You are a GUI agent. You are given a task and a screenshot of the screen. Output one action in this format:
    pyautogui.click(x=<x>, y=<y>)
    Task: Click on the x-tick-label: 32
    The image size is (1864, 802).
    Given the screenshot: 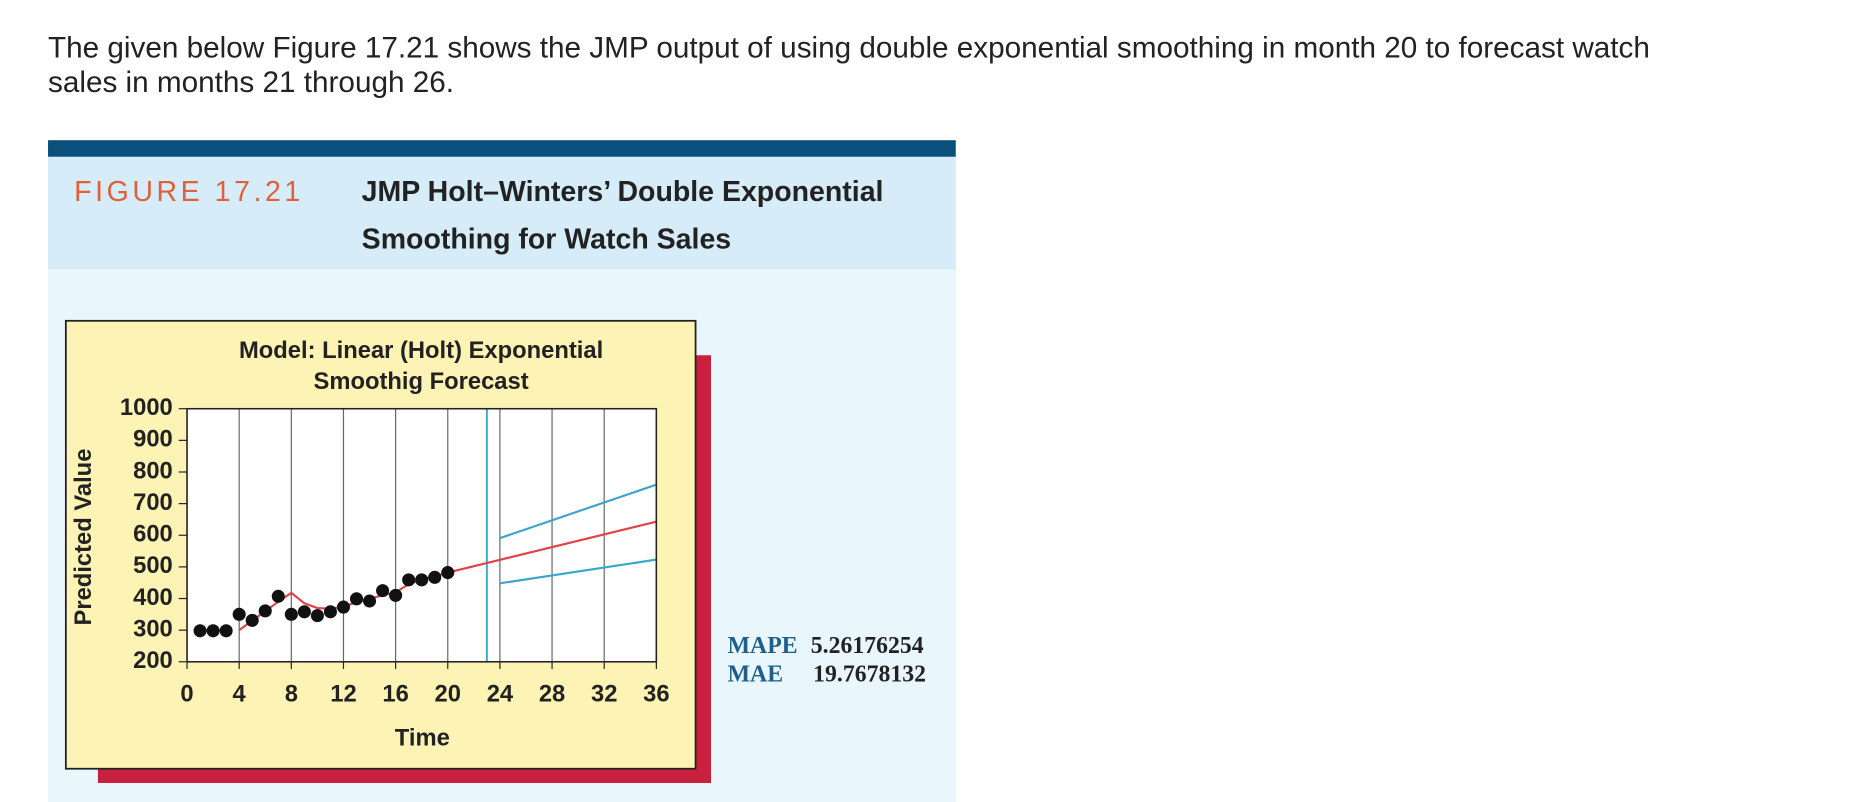 What is the action you would take?
    pyautogui.click(x=604, y=693)
    